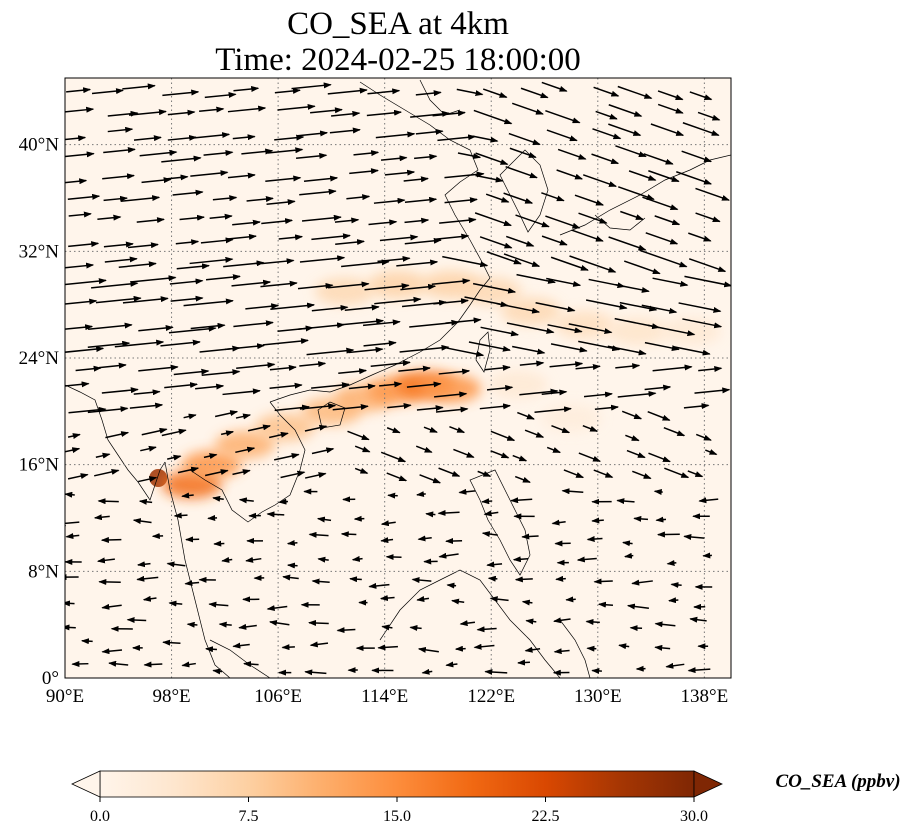  I want to click on lat-tick-label: 24°N, so click(39, 358).